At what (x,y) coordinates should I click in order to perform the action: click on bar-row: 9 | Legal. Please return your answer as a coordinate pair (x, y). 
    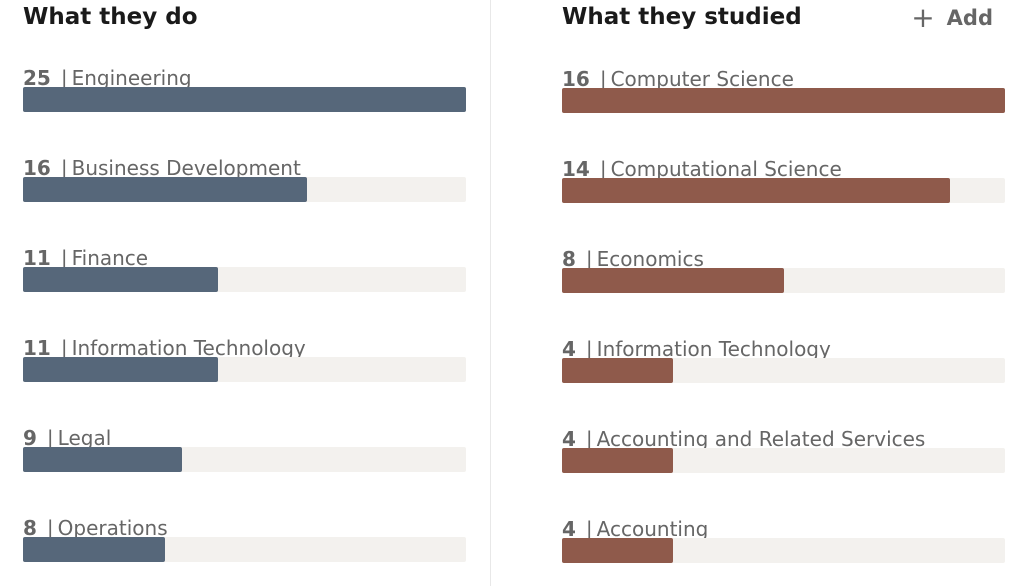
    Looking at the image, I should click on (244, 456).